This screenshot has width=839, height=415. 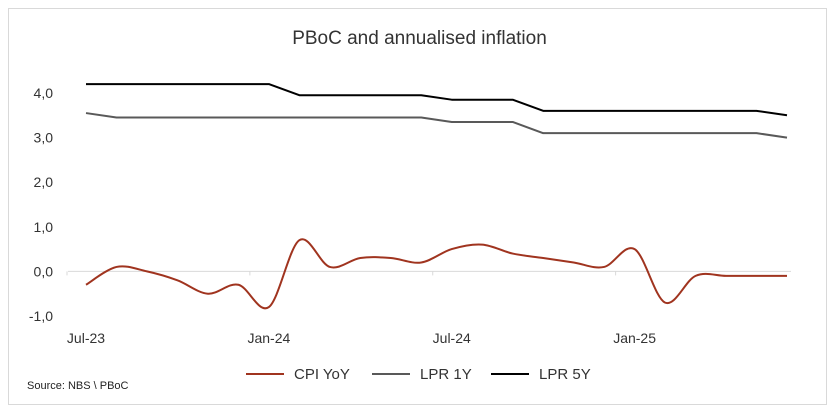 What do you see at coordinates (419, 38) in the screenshot?
I see `chart-title: PBoC and annualised inflation` at bounding box center [419, 38].